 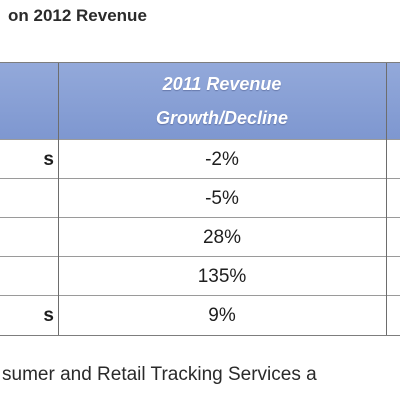 What do you see at coordinates (77, 15) in the screenshot?
I see `table-title: on 2012 Revenue` at bounding box center [77, 15].